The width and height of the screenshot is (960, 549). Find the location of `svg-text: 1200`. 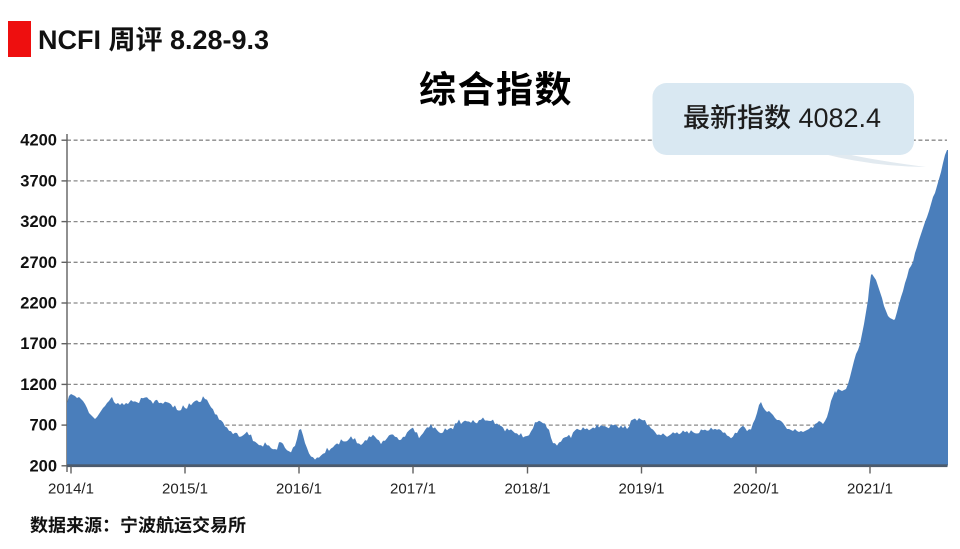

svg-text: 1200 is located at coordinates (38, 385).